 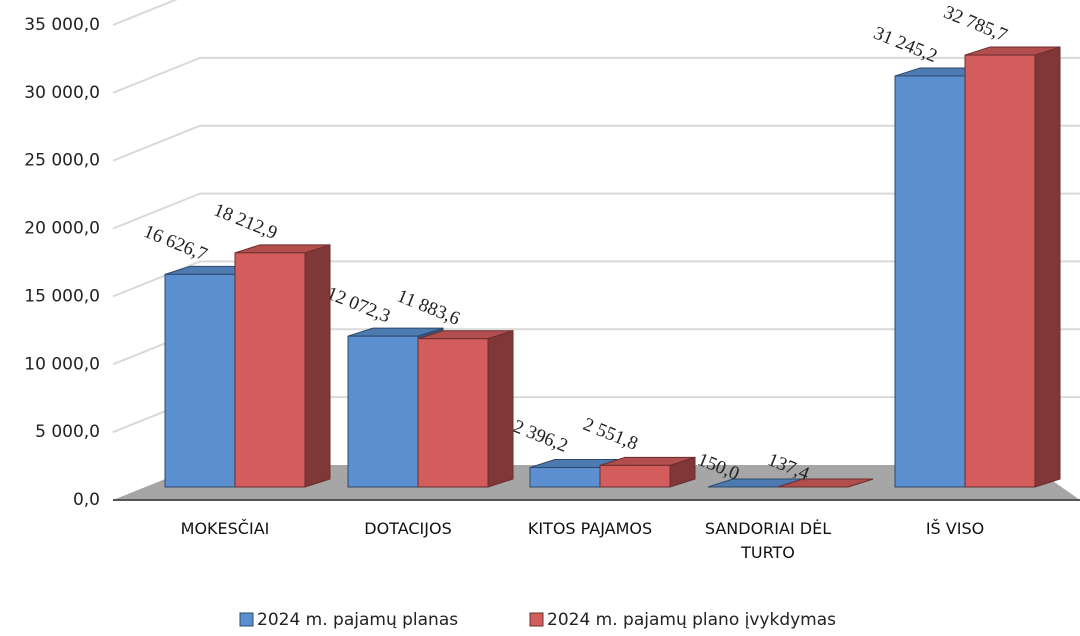 I want to click on bar-top, so click(x=825, y=483).